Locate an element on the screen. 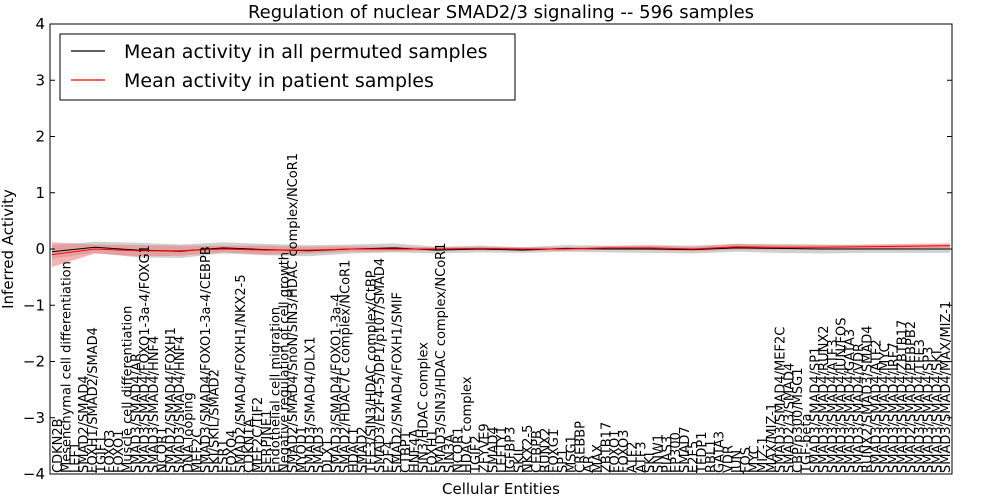 This screenshot has width=1000, height=500. entity-label: Endothelial cell migration is located at coordinates (276, 390).